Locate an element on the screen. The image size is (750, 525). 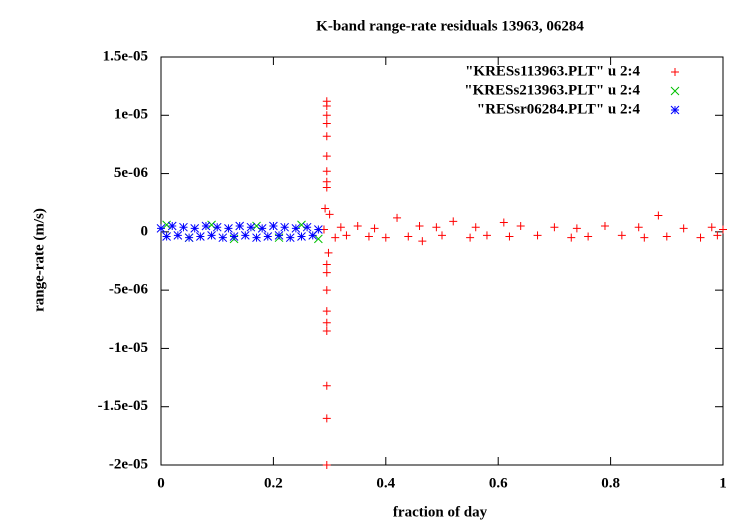
legend-label: "KRESs113963.PLT" u 2:4 is located at coordinates (552, 71).